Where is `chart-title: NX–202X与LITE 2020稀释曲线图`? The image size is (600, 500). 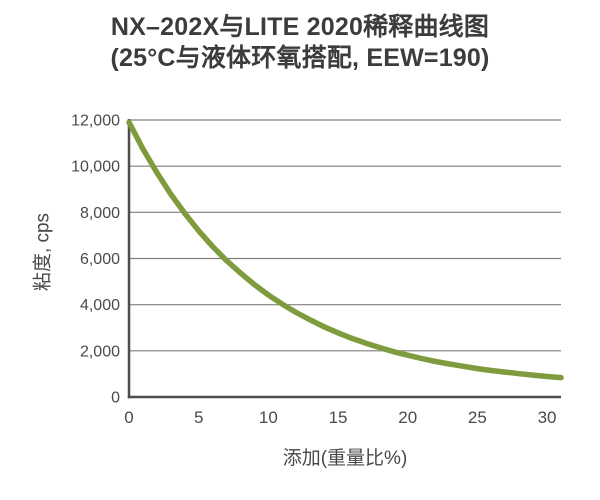 chart-title: NX–202X与LITE 2020稀释曲线图 is located at coordinates (300, 27).